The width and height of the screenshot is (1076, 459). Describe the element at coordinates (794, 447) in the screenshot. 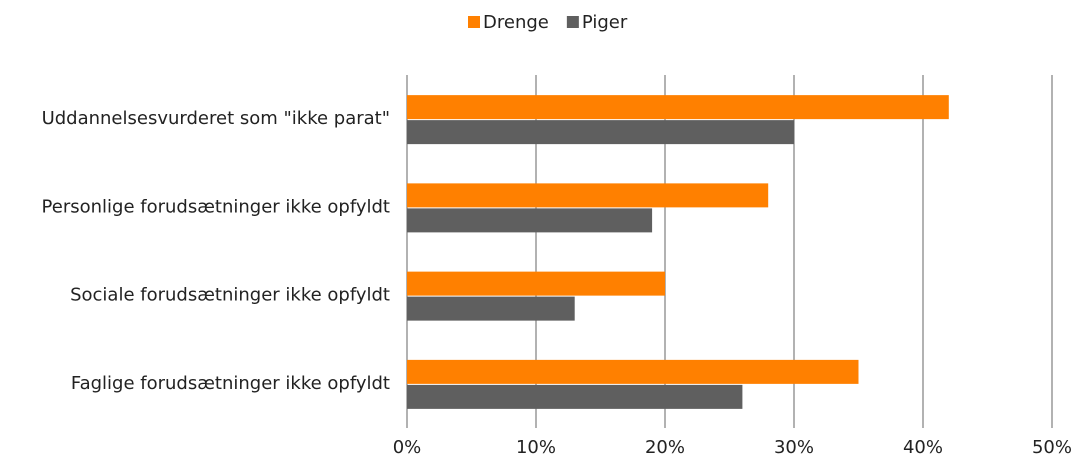

I see `x-tick-label: 30%` at that location.